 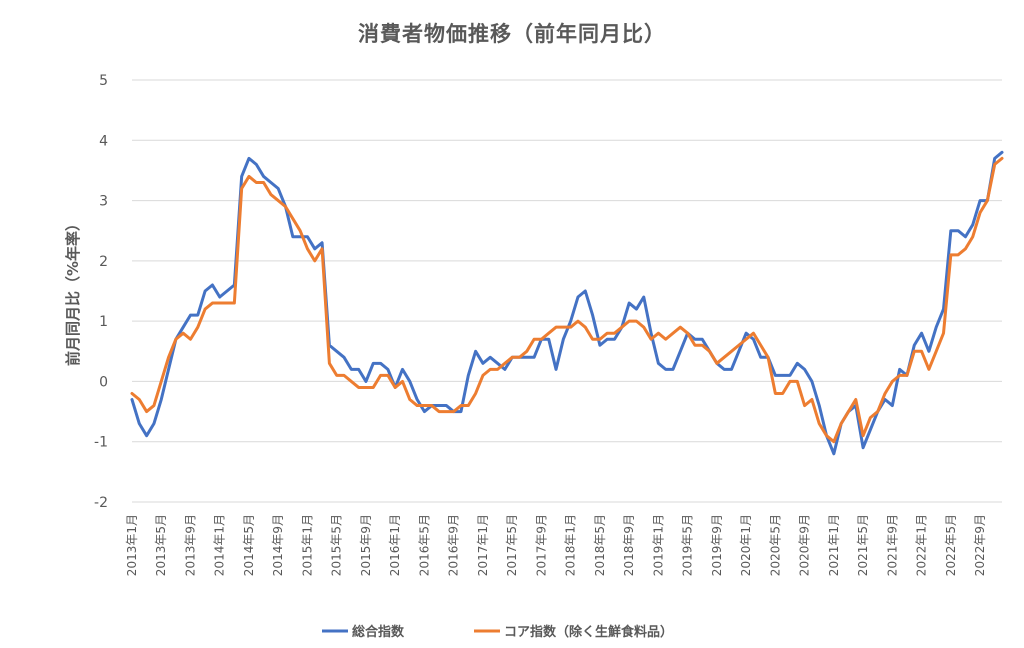 I want to click on y-tick-label: 5, so click(x=103, y=81).